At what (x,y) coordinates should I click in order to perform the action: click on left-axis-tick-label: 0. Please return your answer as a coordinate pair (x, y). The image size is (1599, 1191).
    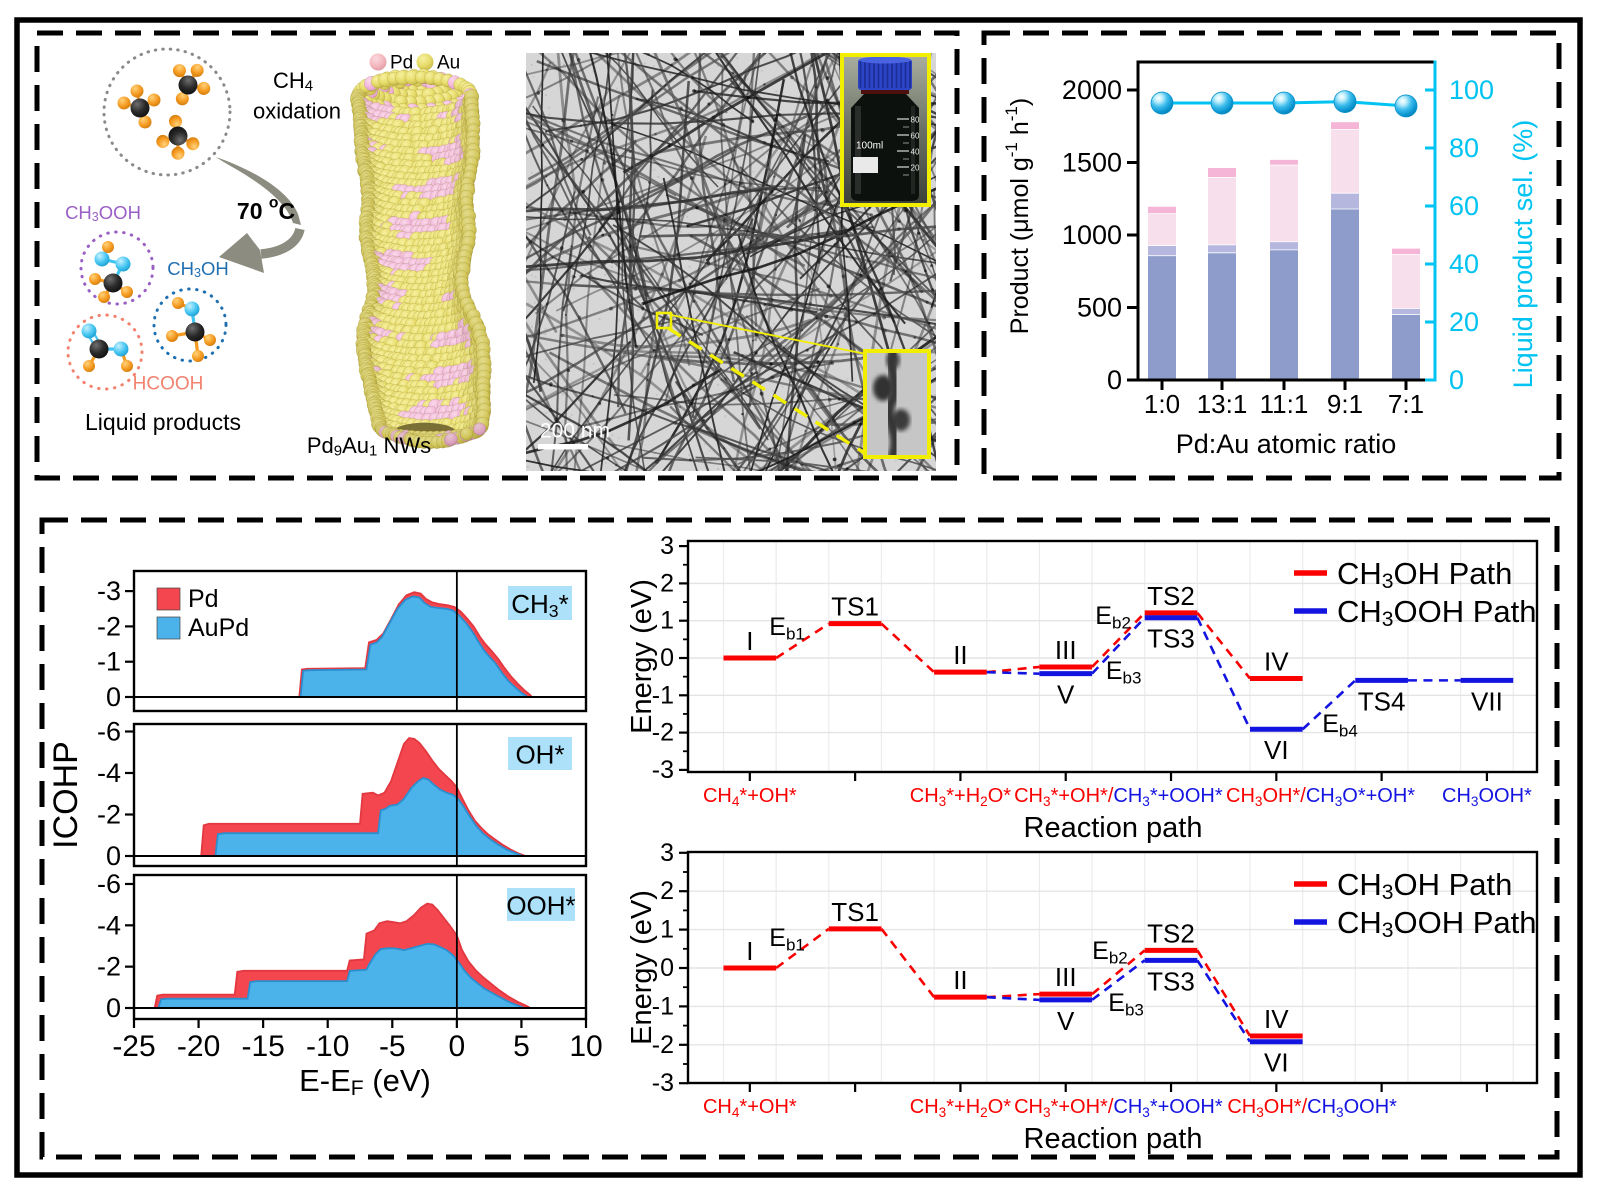
    Looking at the image, I should click on (1114, 380).